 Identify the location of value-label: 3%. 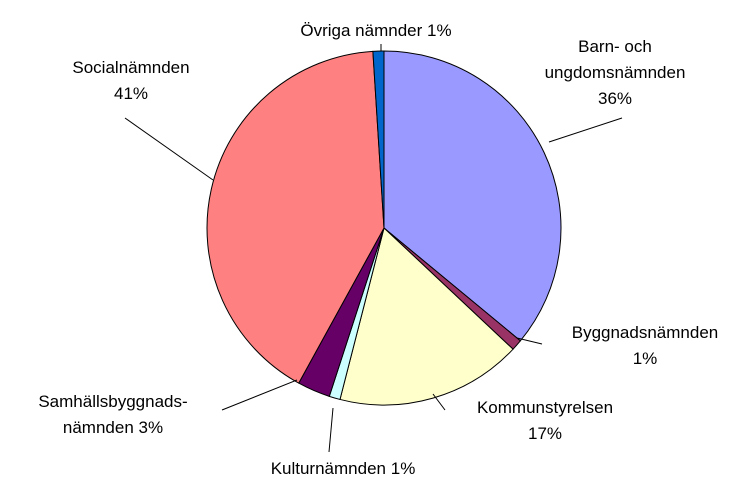
(151, 427).